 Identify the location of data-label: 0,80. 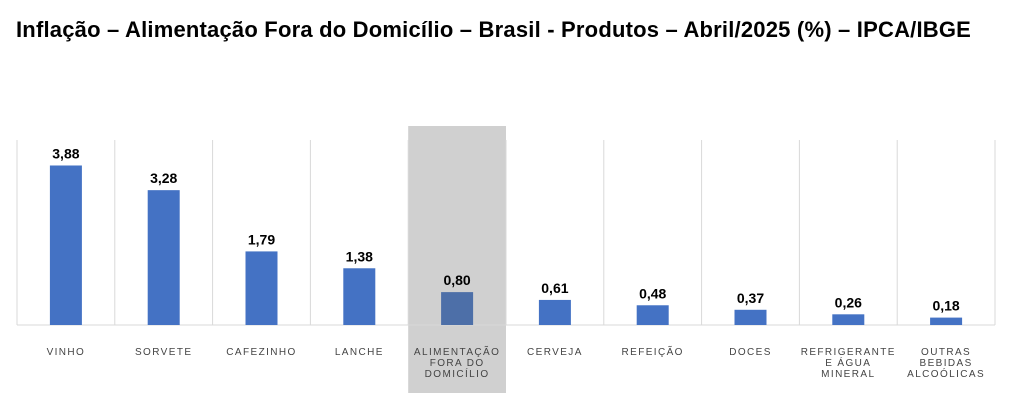
(456, 280).